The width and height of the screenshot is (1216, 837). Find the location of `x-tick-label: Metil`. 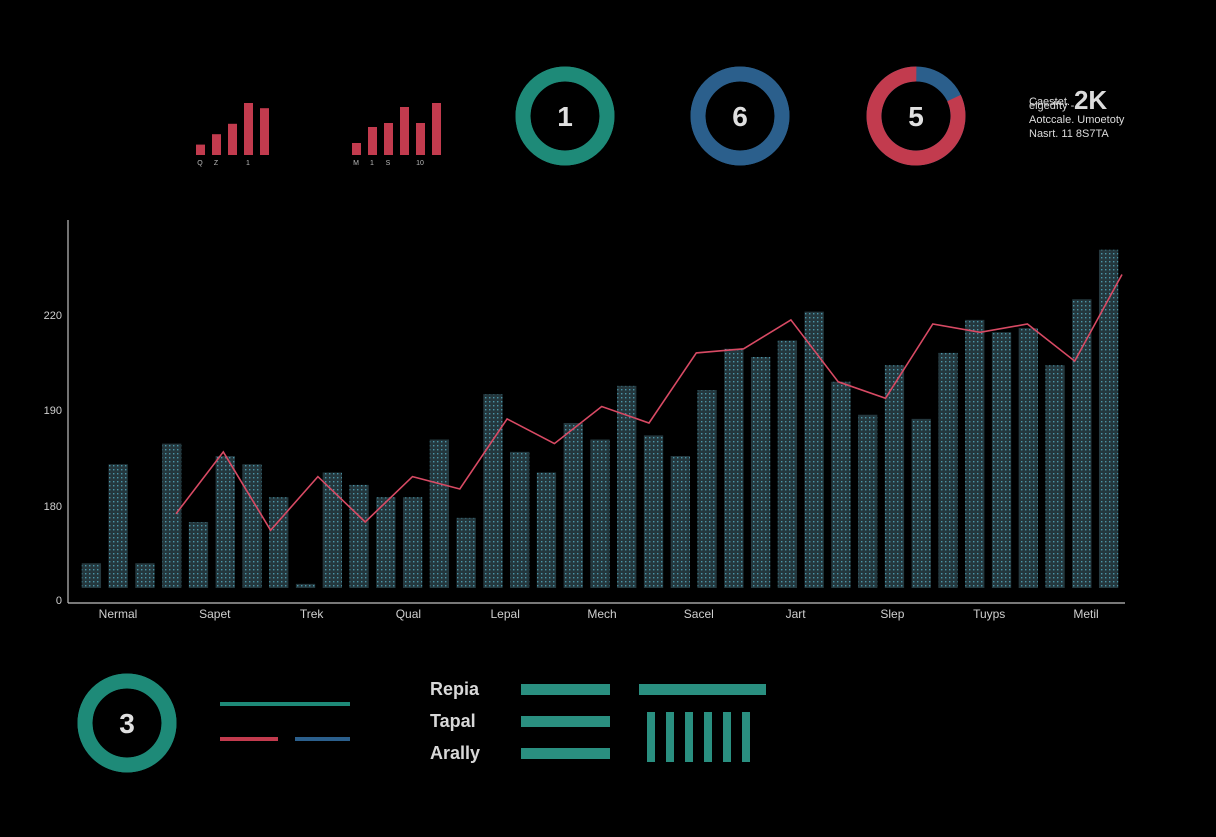

x-tick-label: Metil is located at coordinates (1085, 614).